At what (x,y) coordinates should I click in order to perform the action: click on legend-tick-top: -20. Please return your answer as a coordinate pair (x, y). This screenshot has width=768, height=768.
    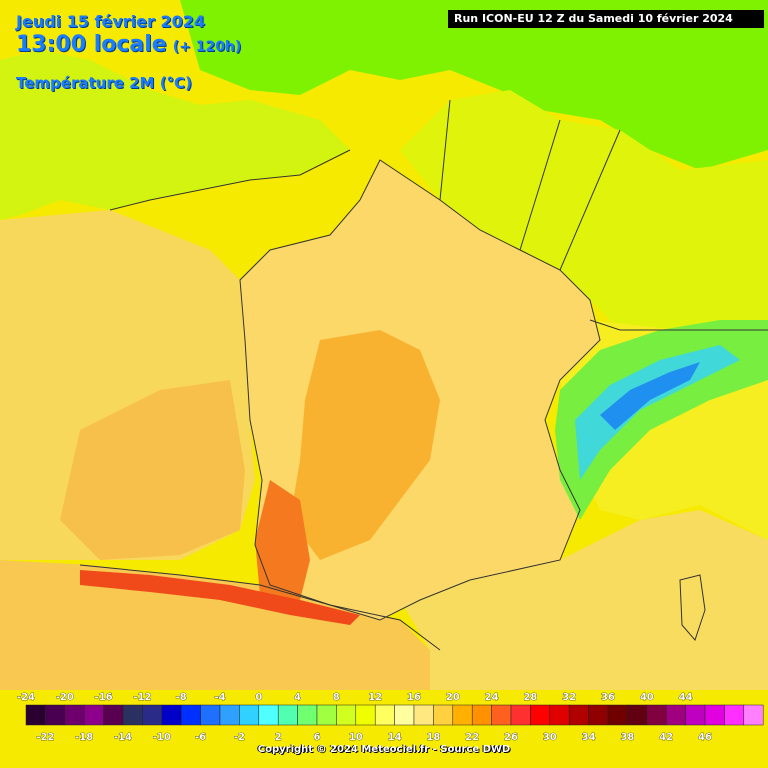
    Looking at the image, I should click on (65, 697).